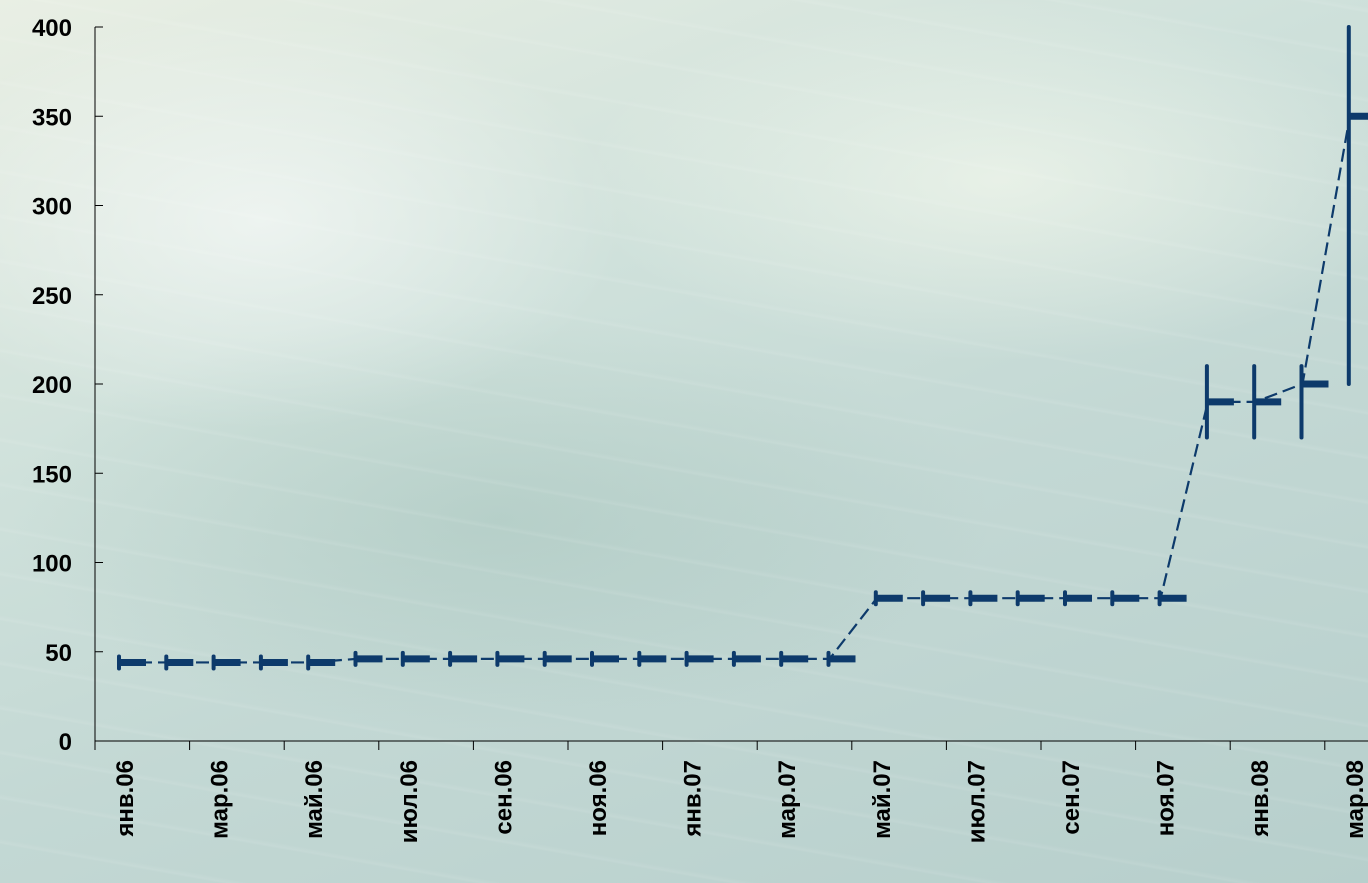  I want to click on x-tick-label: янв.08, so click(1260, 799).